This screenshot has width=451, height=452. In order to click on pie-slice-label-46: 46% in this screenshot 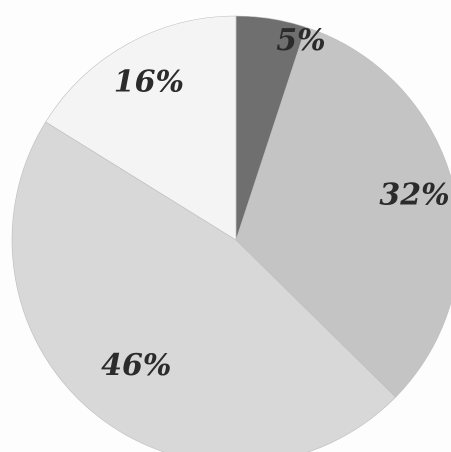, I will do `click(136, 365)`.